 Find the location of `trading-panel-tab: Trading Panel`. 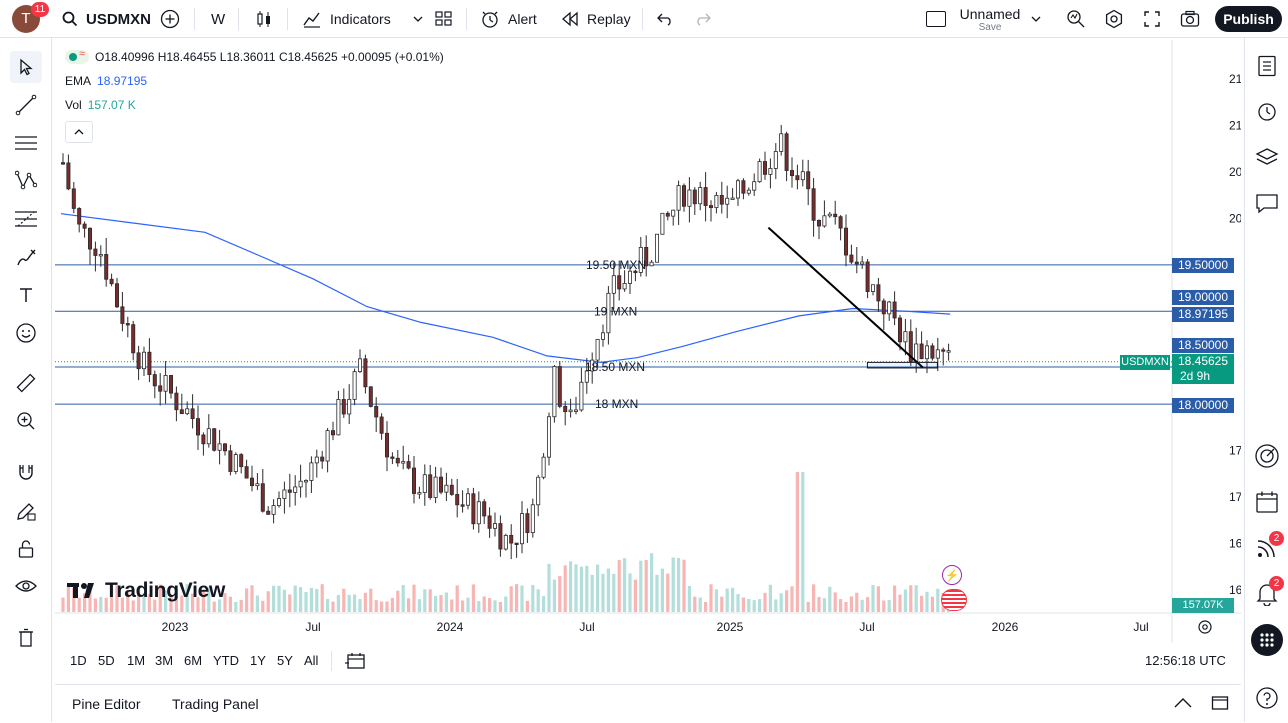

trading-panel-tab: Trading Panel is located at coordinates (215, 704).